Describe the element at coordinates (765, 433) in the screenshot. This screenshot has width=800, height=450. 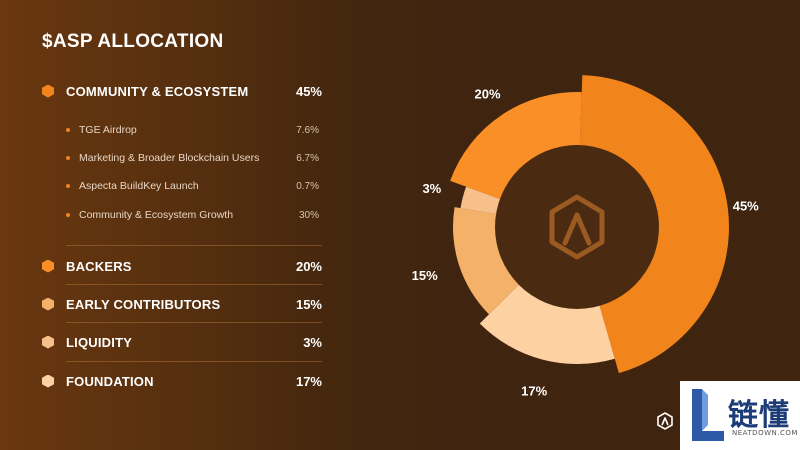
I see `watermark-site: NEATDOWN.COM` at that location.